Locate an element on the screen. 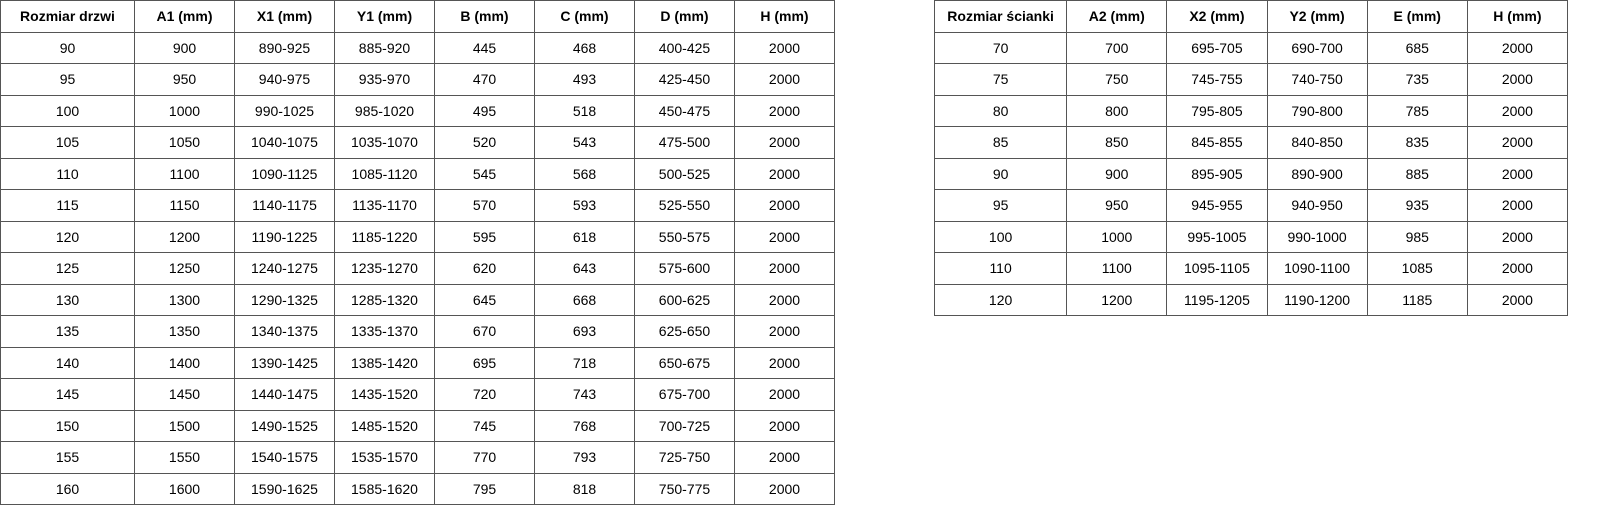 This screenshot has height=514, width=1600. table-cell: 1385-1420 is located at coordinates (384, 362).